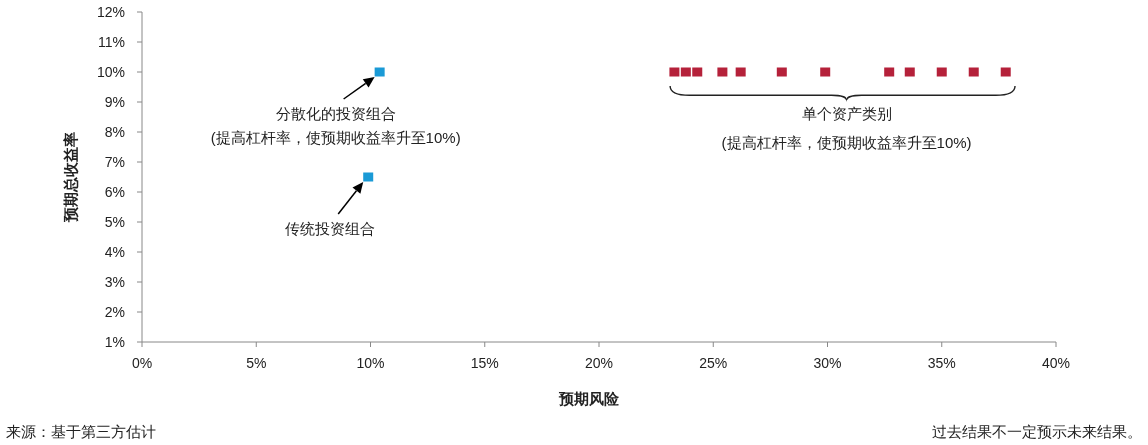  I want to click on y-tick-label: 8%, so click(114, 132).